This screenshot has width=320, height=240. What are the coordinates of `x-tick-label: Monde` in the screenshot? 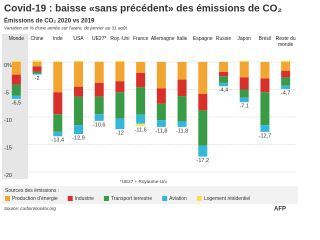 It's located at (16, 39).